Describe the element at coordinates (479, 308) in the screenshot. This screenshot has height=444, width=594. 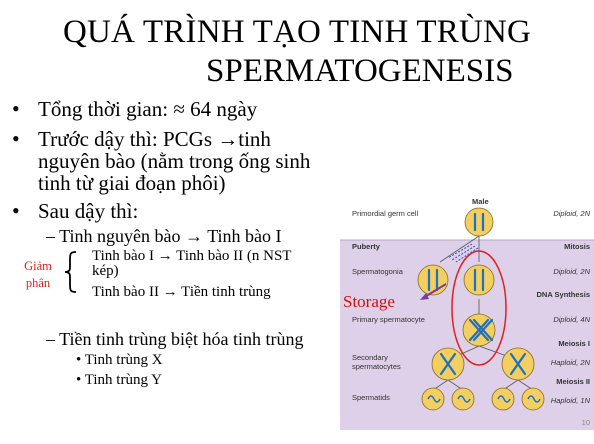
I see `storage-highlight-oval` at that location.